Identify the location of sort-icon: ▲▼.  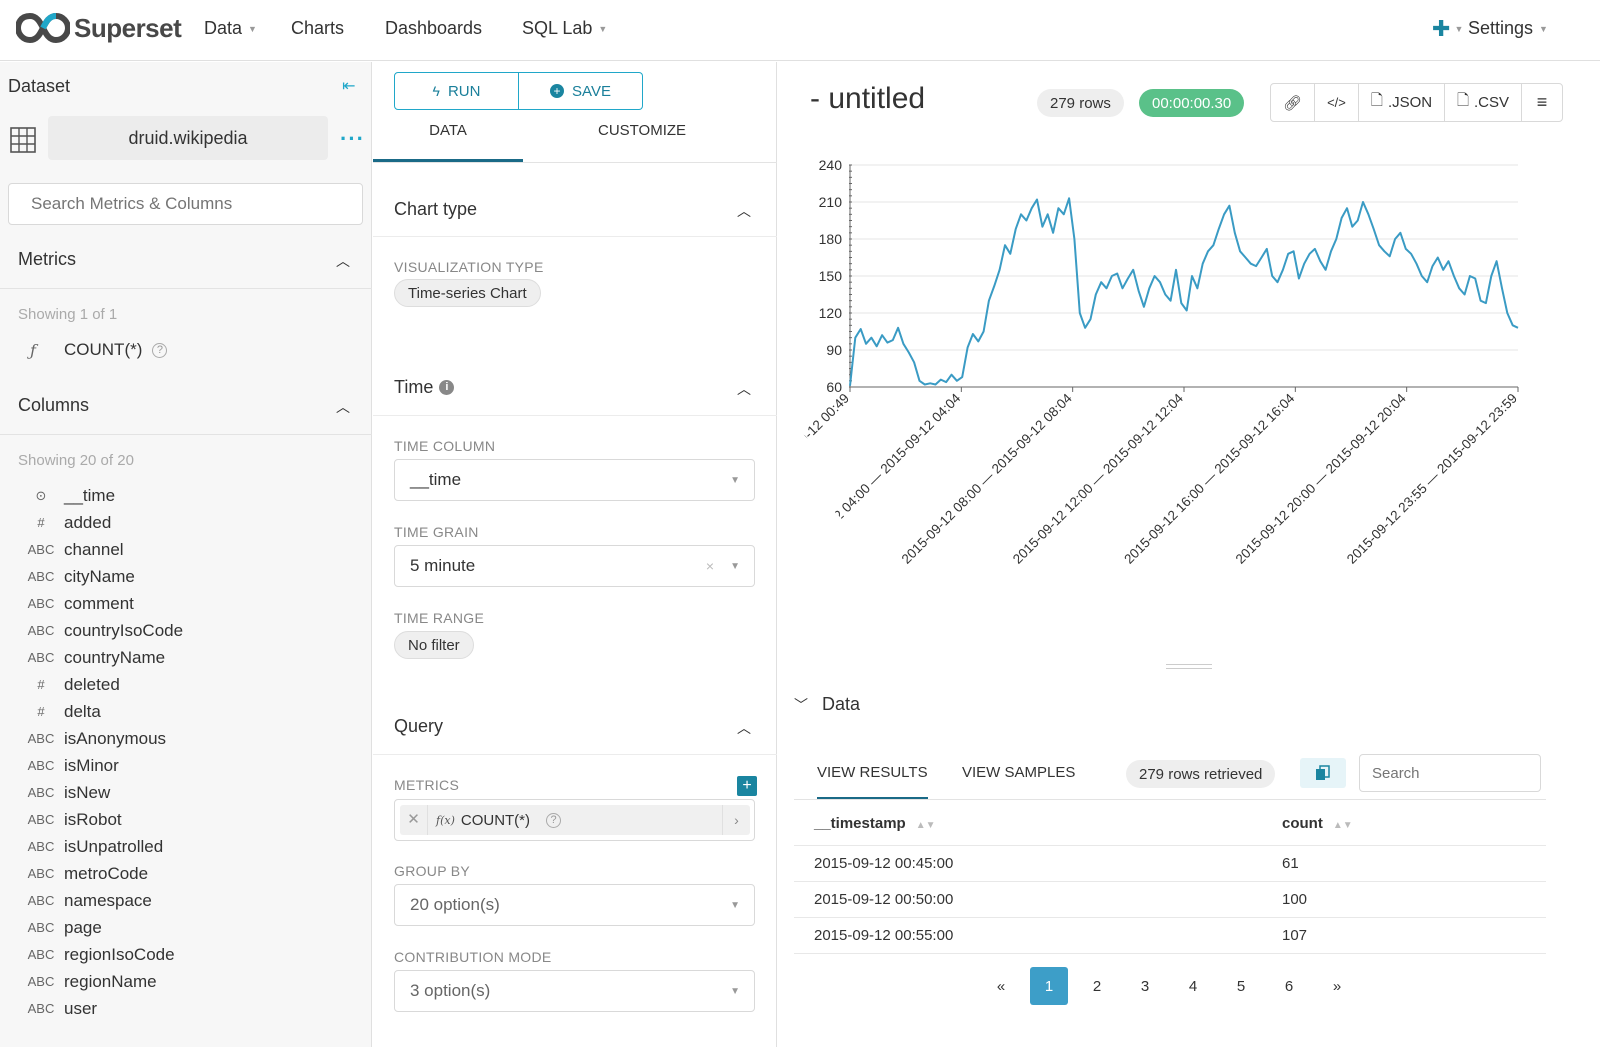
(1342, 825).